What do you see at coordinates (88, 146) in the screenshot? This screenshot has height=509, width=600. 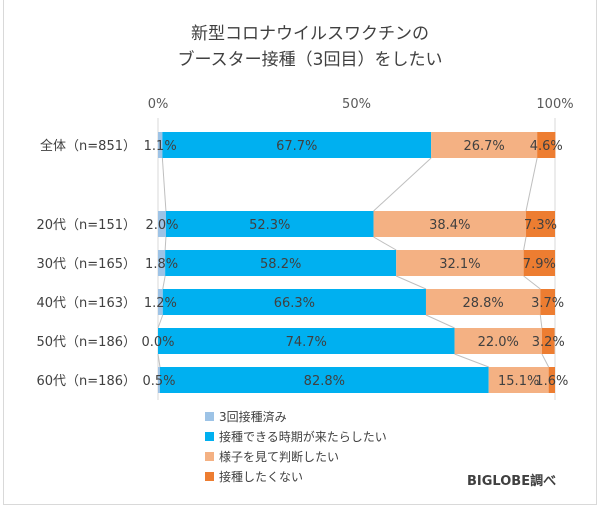 I see `category-label: 全体（n=851）` at bounding box center [88, 146].